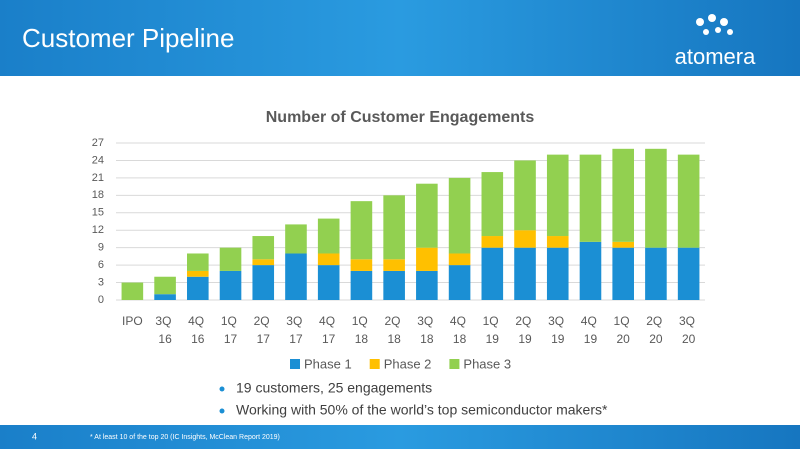 The image size is (800, 449). What do you see at coordinates (101, 282) in the screenshot?
I see `y-tick-label: 3` at bounding box center [101, 282].